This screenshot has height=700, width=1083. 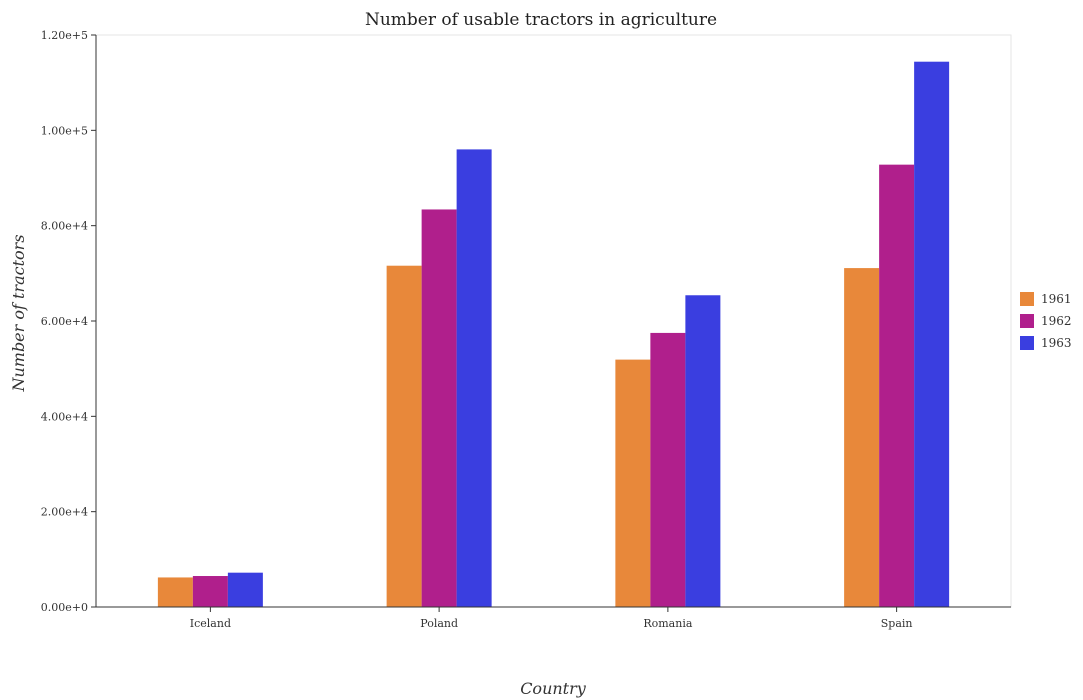 What do you see at coordinates (439, 623) in the screenshot?
I see `x-tick-label: Poland` at bounding box center [439, 623].